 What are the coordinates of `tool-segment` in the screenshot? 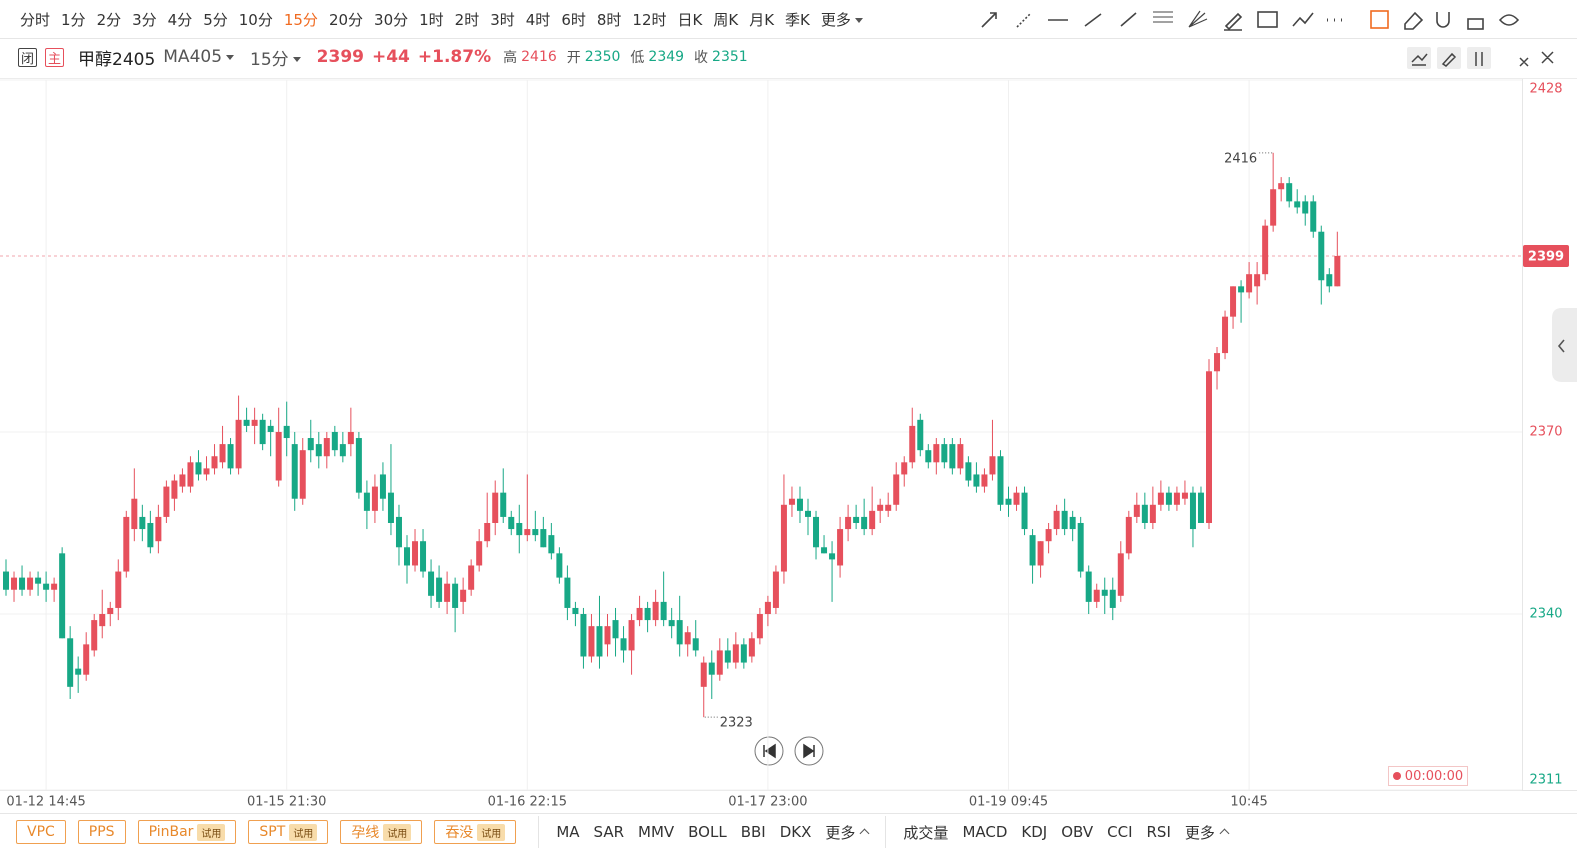 It's located at (1093, 20).